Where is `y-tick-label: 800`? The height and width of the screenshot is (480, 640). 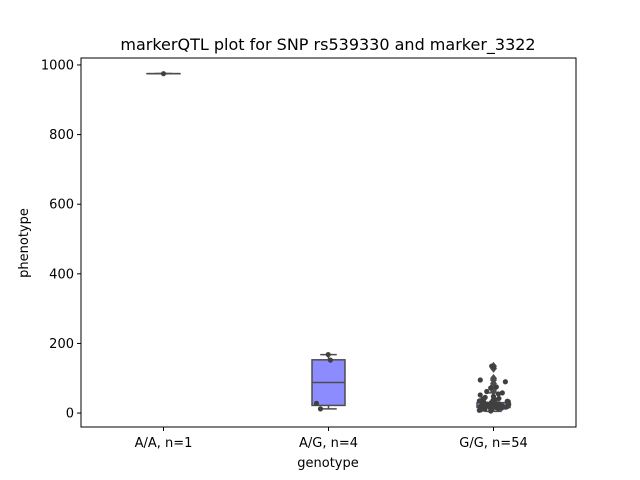 y-tick-label: 800 is located at coordinates (61, 135).